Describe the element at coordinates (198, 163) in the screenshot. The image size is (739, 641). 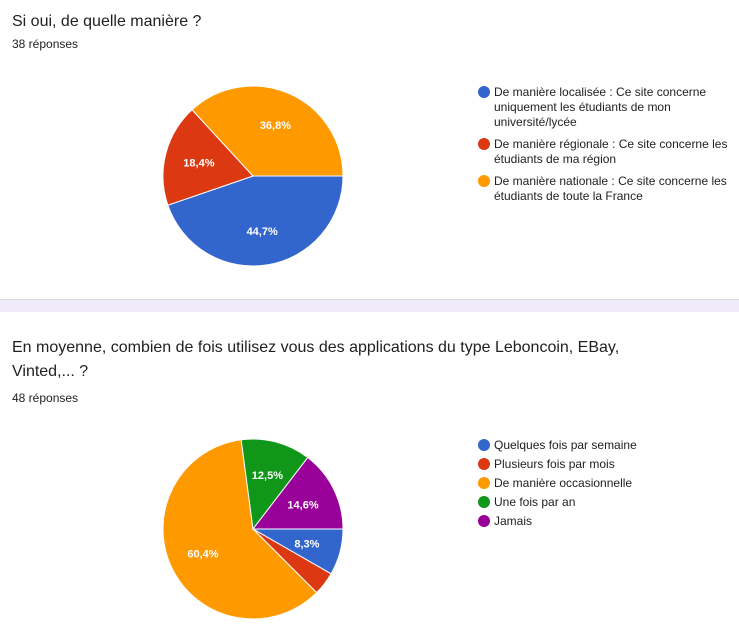
I see `data-label: 18,4%` at that location.